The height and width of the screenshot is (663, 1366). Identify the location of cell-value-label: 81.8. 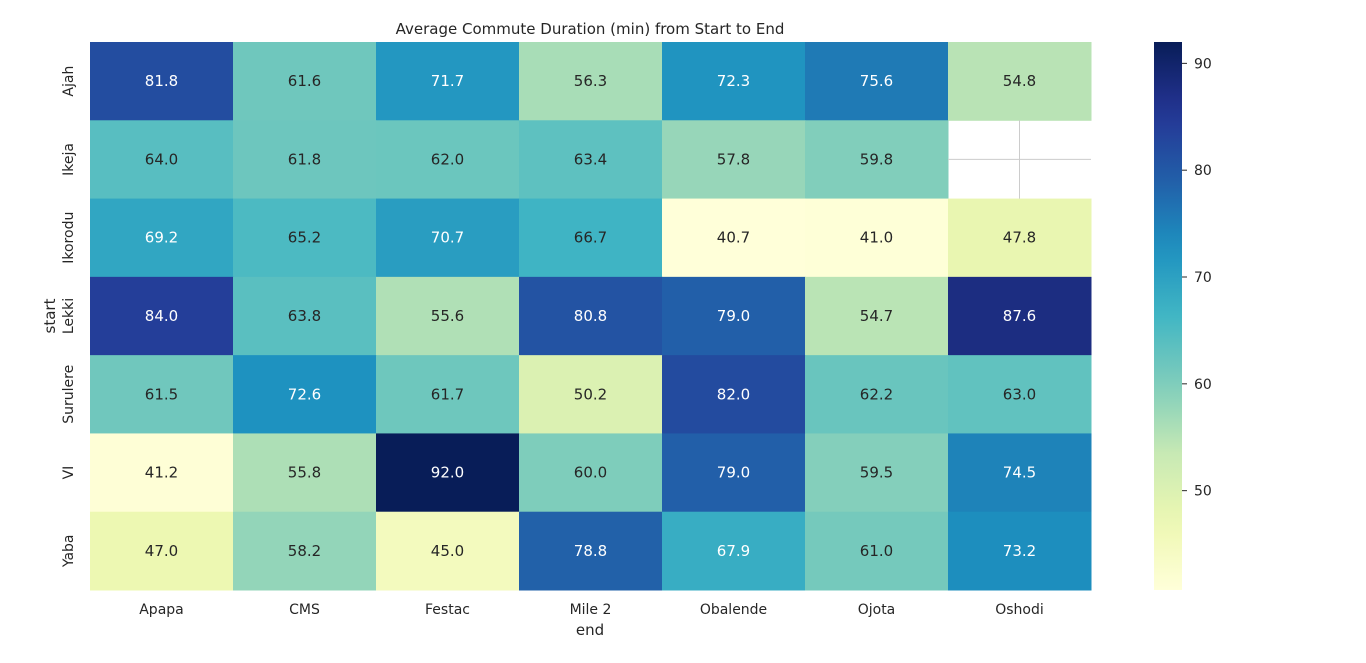
(161, 81).